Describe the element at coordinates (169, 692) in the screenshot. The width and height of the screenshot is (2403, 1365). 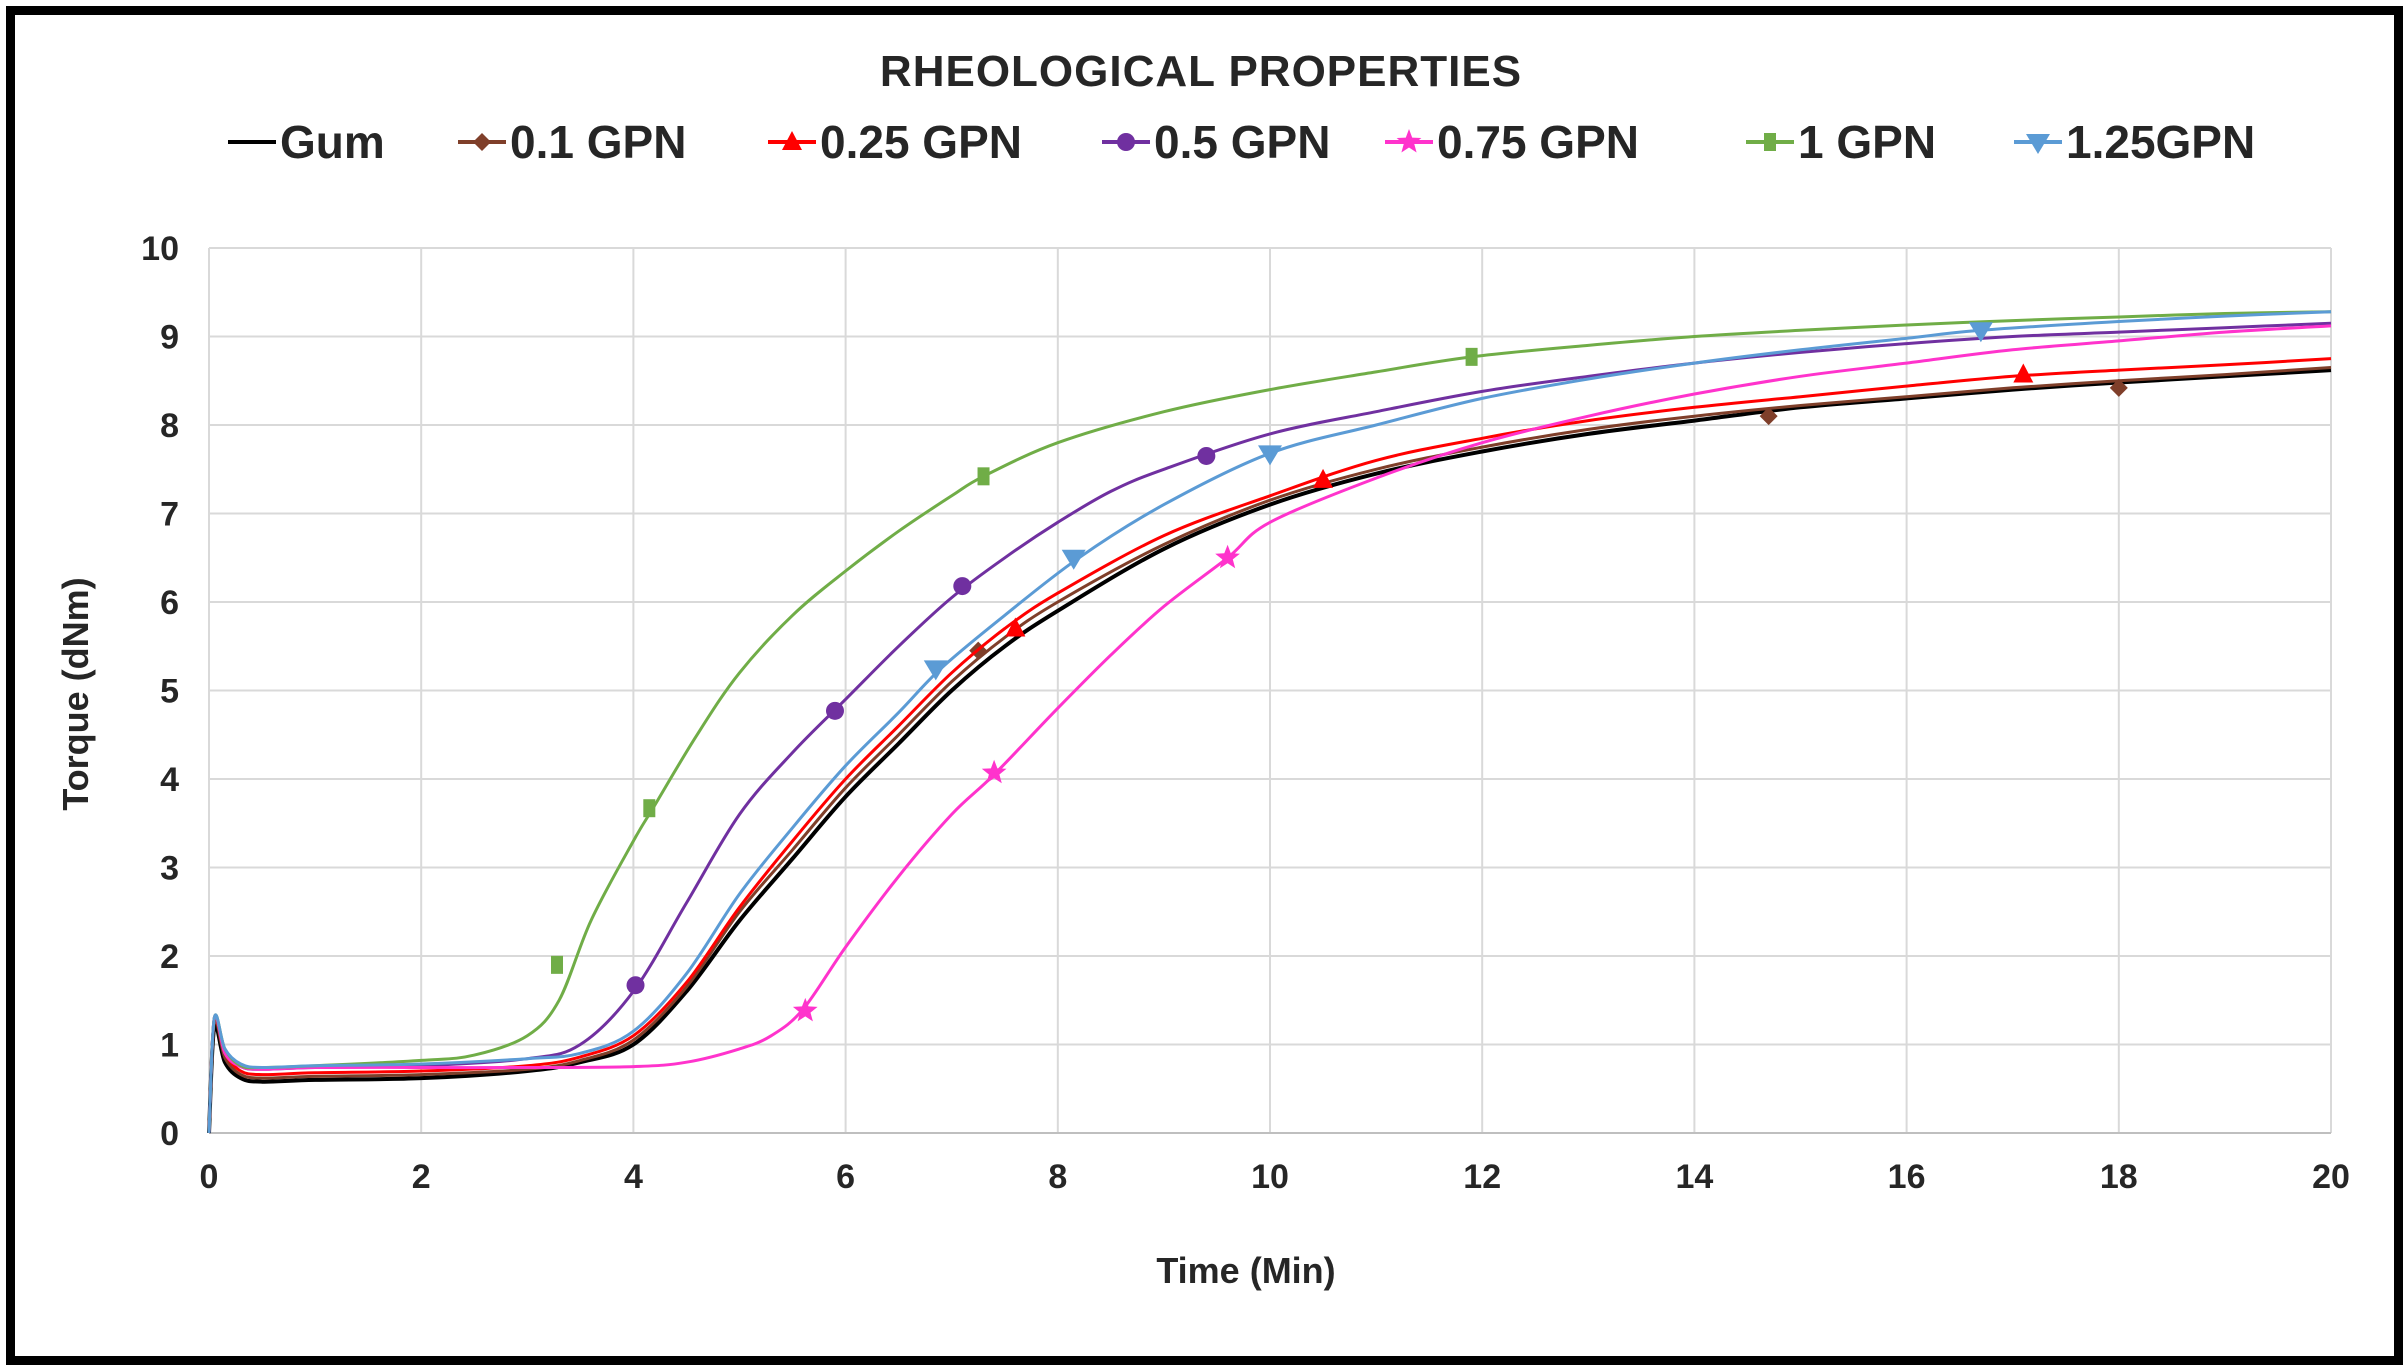
I see `y-tick-label: 5` at that location.